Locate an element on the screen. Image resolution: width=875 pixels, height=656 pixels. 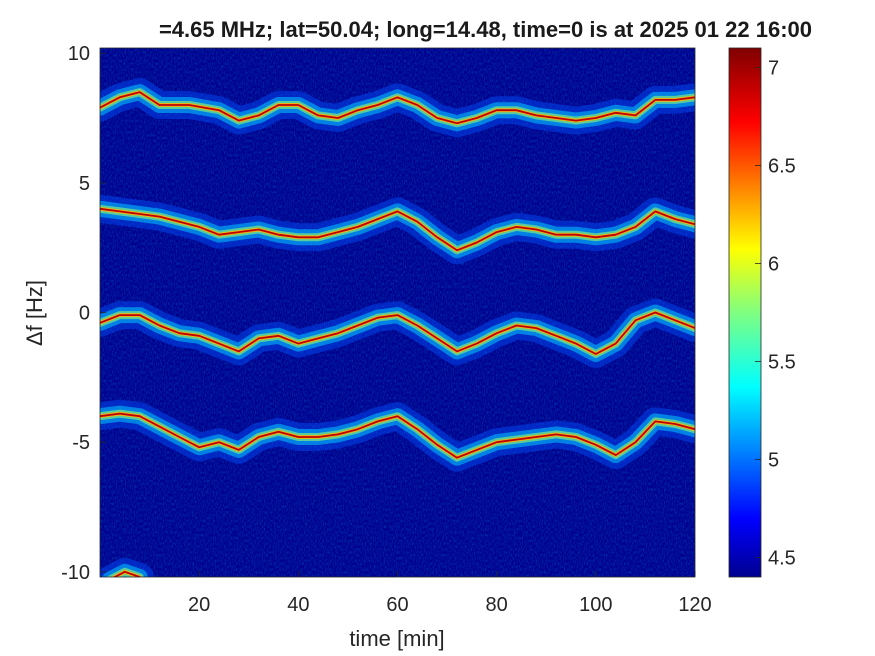
colorbar-tick-label: 6 is located at coordinates (773, 265).